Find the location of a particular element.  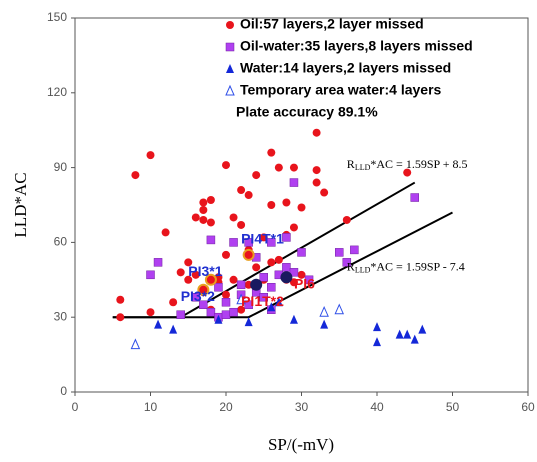

equation-rest: *AC = 1.59SP - 7.4 is located at coordinates (417, 266).